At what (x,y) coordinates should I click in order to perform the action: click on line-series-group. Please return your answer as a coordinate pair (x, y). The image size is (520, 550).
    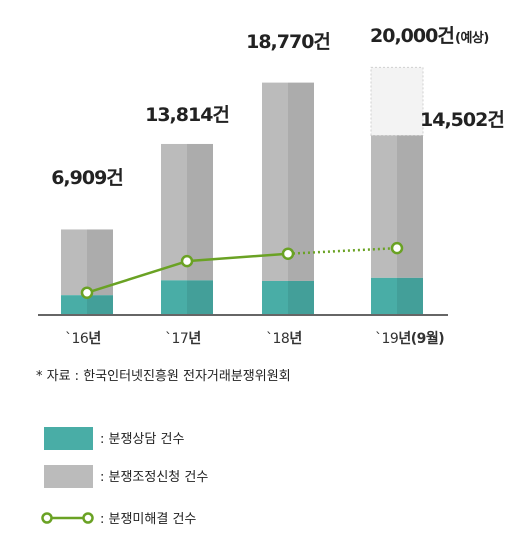
    Looking at the image, I should click on (242, 270).